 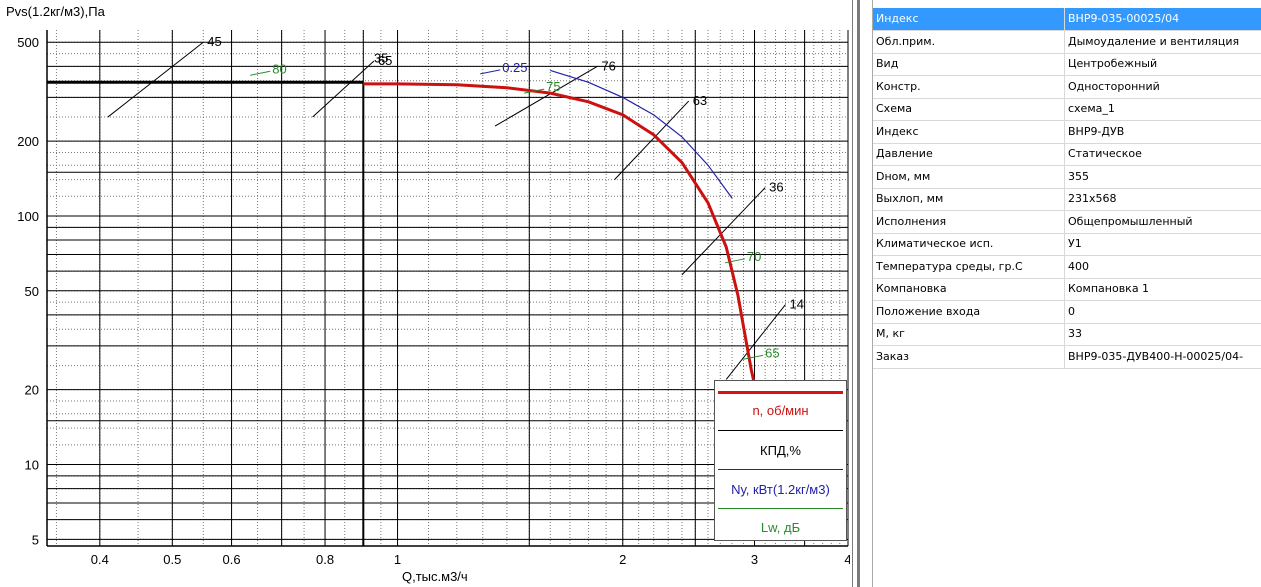 I want to click on property-row: Выхлоп, мм 231x568, so click(x=1067, y=199).